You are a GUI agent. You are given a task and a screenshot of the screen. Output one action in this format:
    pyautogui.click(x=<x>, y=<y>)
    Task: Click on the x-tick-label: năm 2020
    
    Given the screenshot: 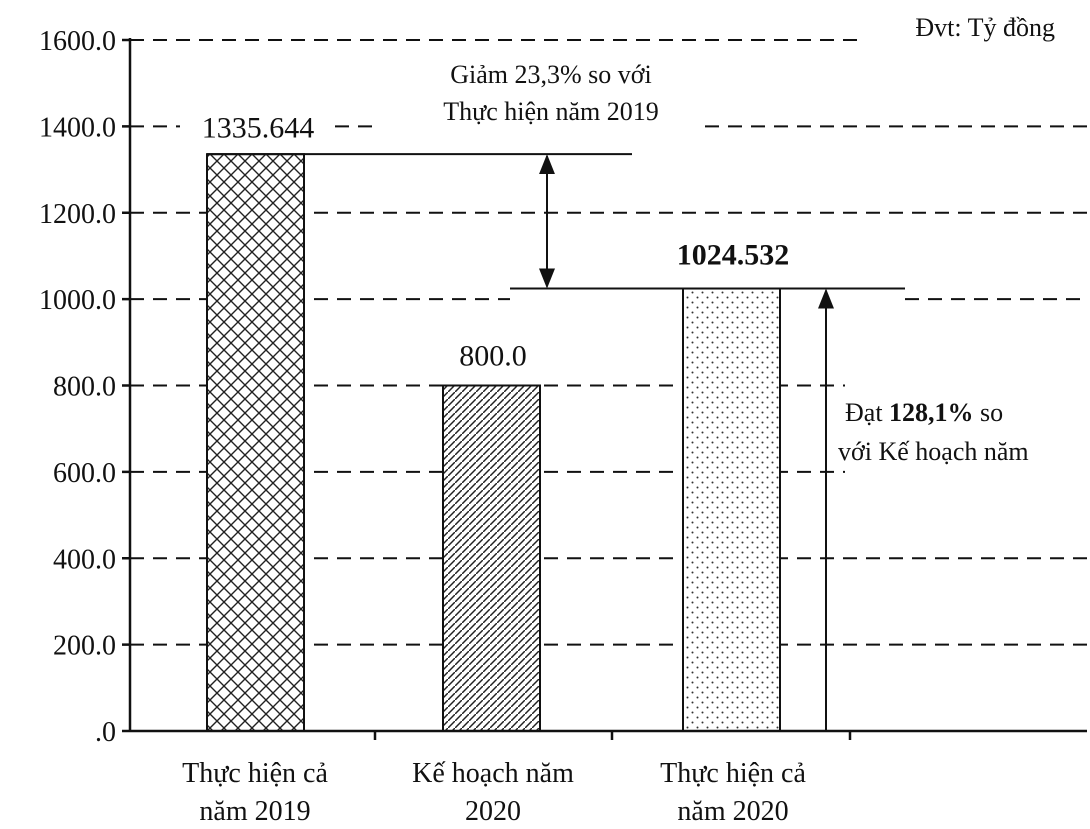 What is the action you would take?
    pyautogui.click(x=732, y=811)
    